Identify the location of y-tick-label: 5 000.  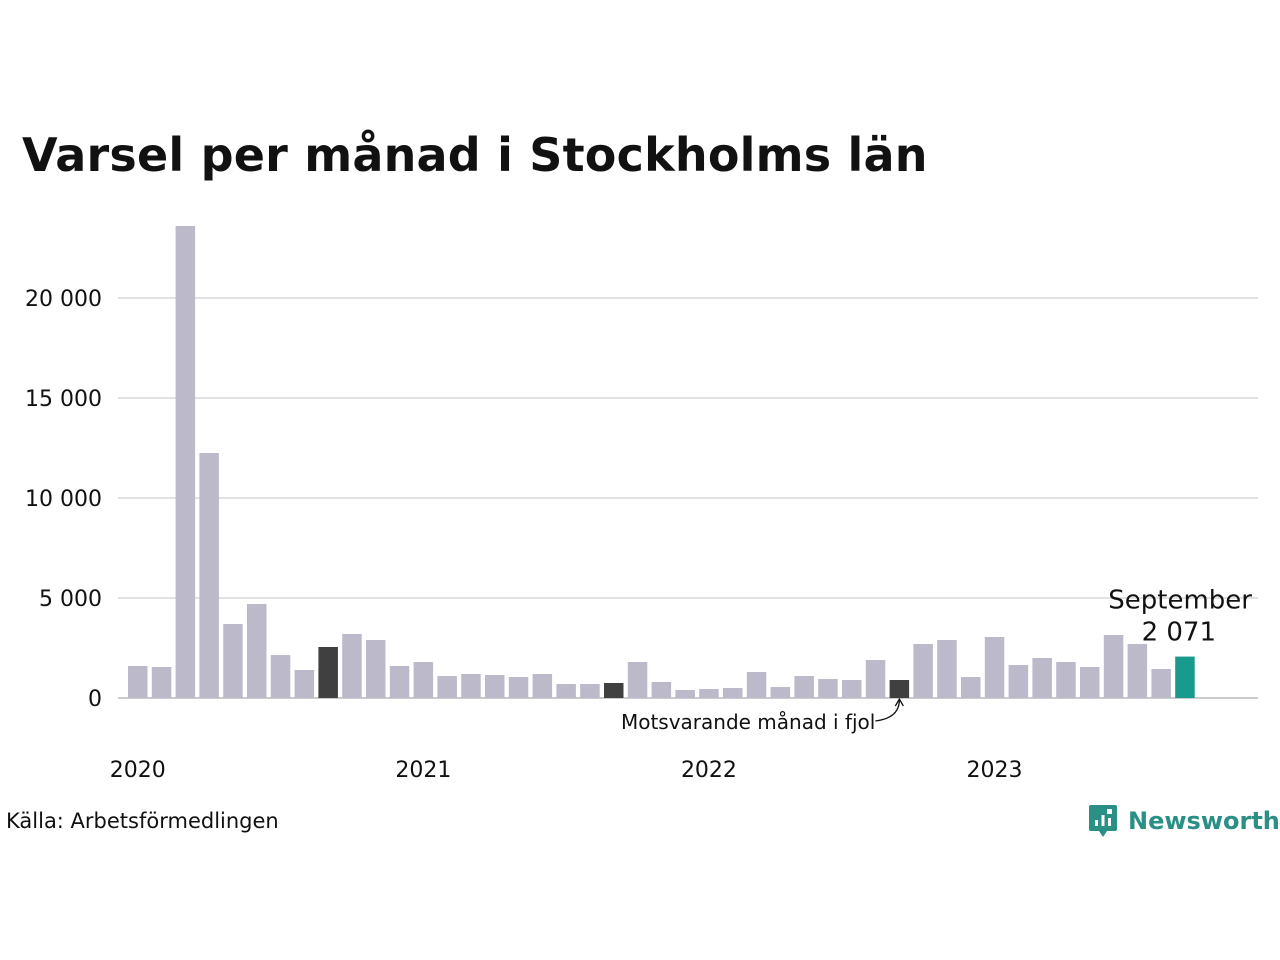
(70, 599).